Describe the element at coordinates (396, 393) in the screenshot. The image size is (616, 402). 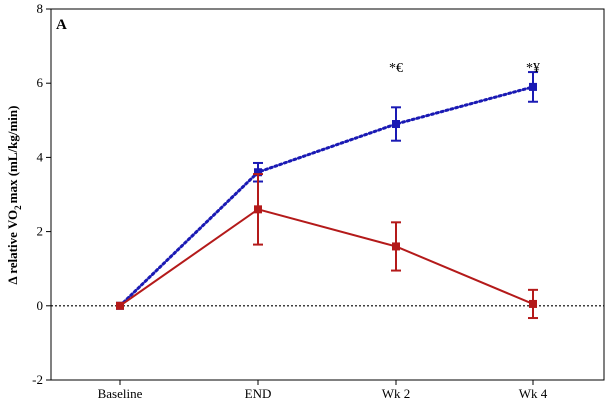
I see `x-tick-label: Wk 2` at that location.